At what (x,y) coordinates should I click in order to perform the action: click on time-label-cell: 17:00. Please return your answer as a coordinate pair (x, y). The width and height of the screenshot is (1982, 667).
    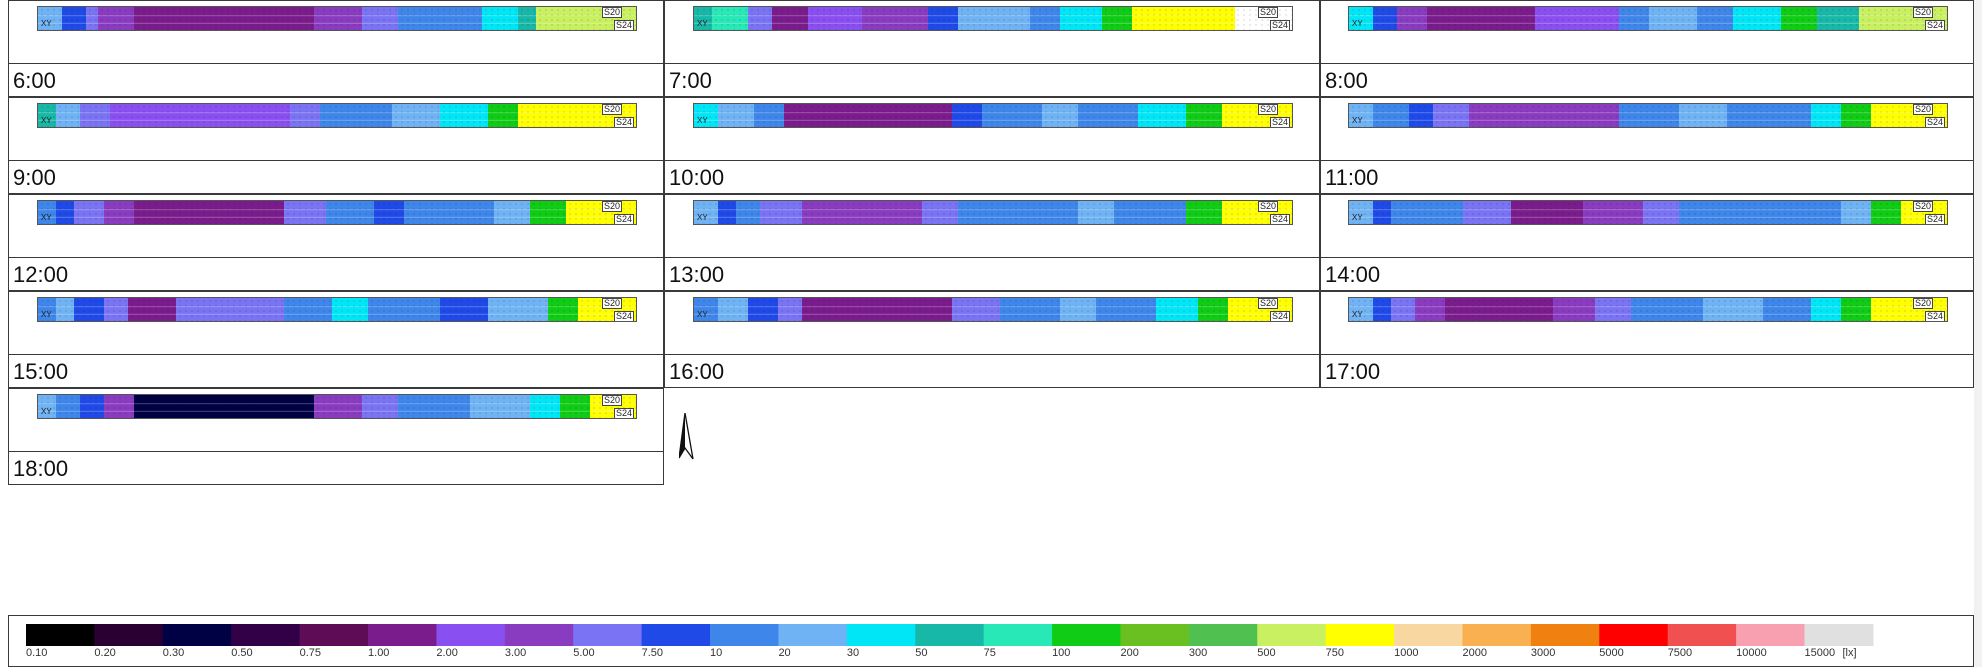
    Looking at the image, I should click on (1647, 371).